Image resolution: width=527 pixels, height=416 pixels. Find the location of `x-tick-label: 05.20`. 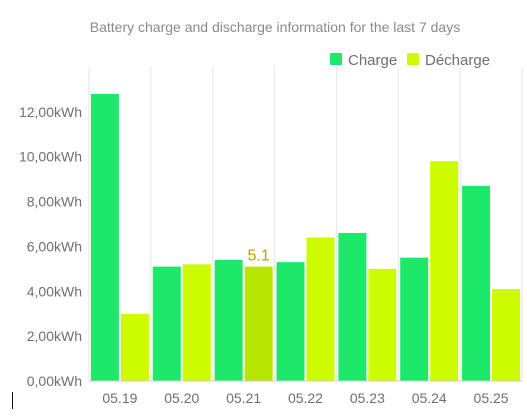

x-tick-label: 05.20 is located at coordinates (181, 398).